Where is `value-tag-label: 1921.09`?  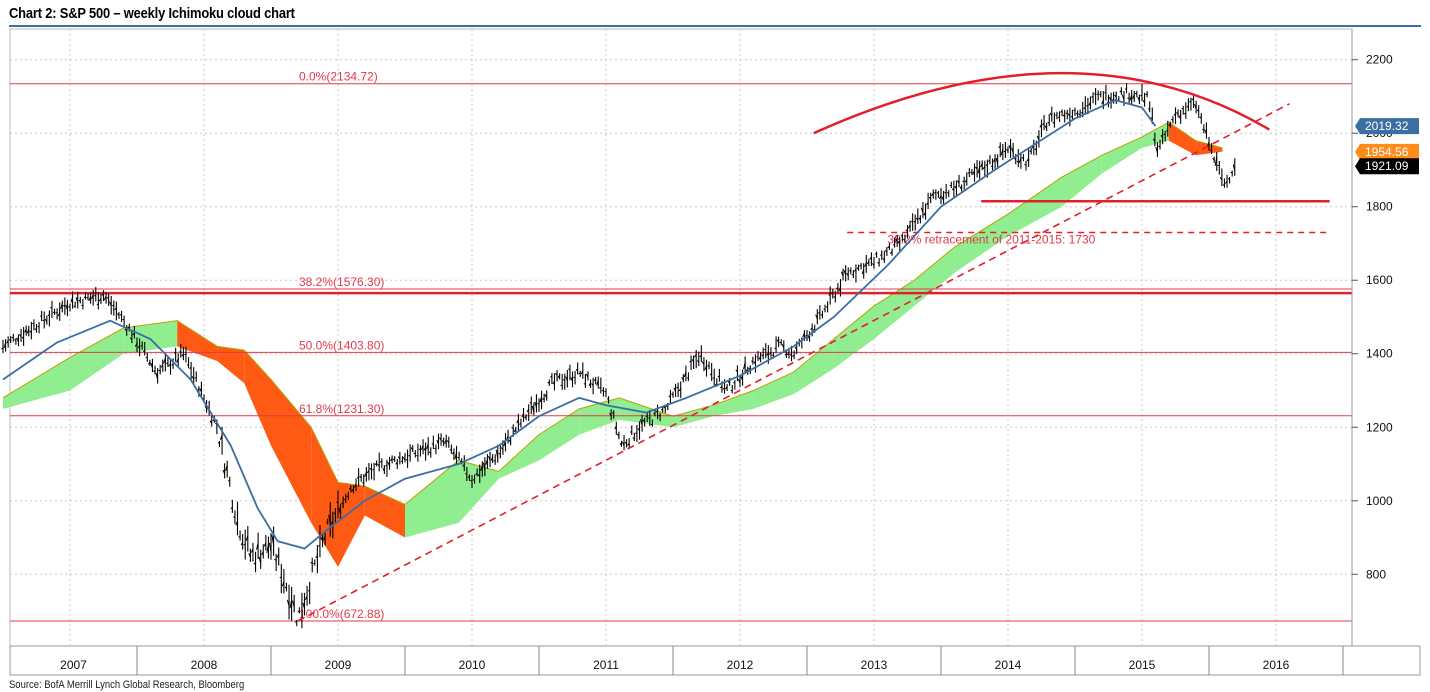 value-tag-label: 1921.09 is located at coordinates (1387, 166).